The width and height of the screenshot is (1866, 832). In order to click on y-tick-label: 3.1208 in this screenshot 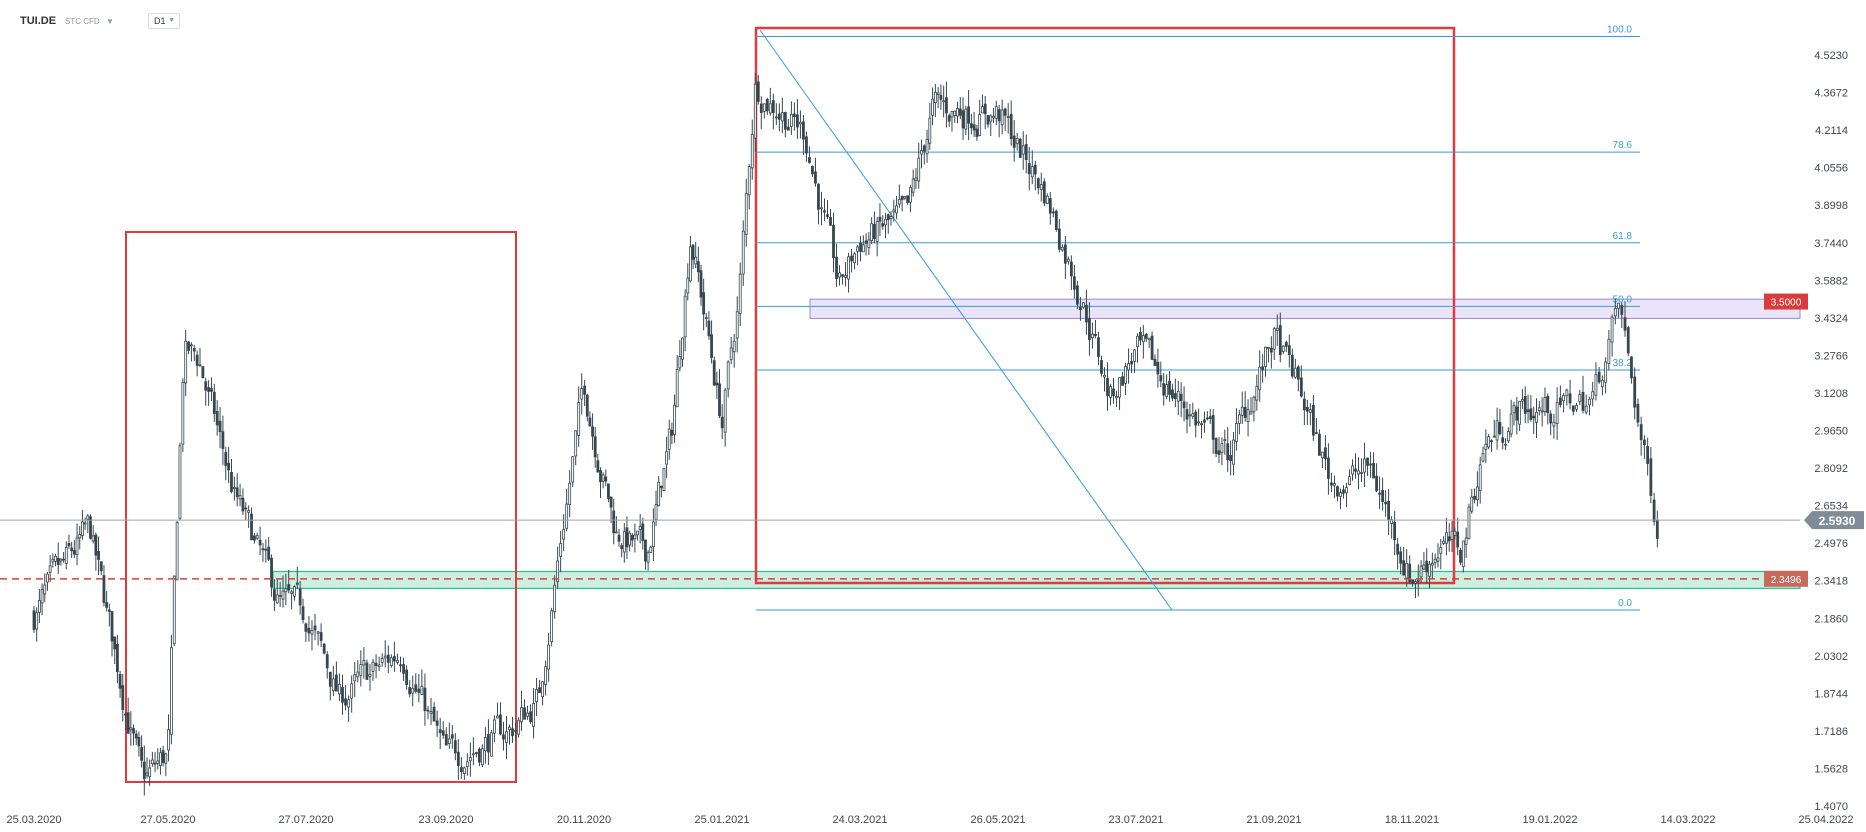, I will do `click(1831, 394)`.